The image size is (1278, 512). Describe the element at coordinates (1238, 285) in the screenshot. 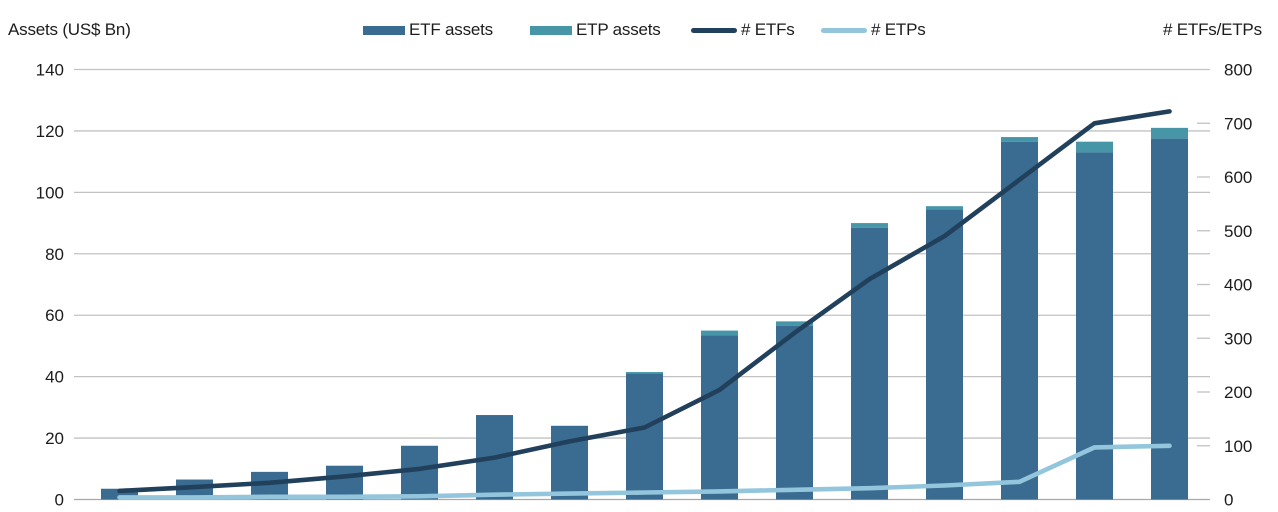

I see `right-axis-tick-label: 400` at that location.